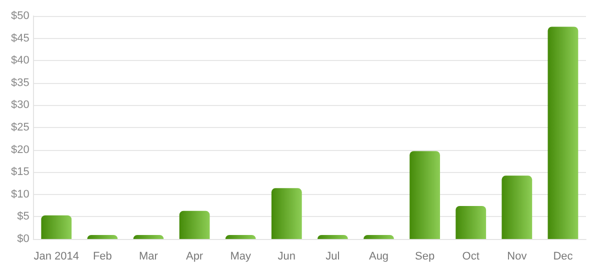 The image size is (604, 272). Describe the element at coordinates (563, 256) in the screenshot. I see `x-tick-label: Dec` at that location.